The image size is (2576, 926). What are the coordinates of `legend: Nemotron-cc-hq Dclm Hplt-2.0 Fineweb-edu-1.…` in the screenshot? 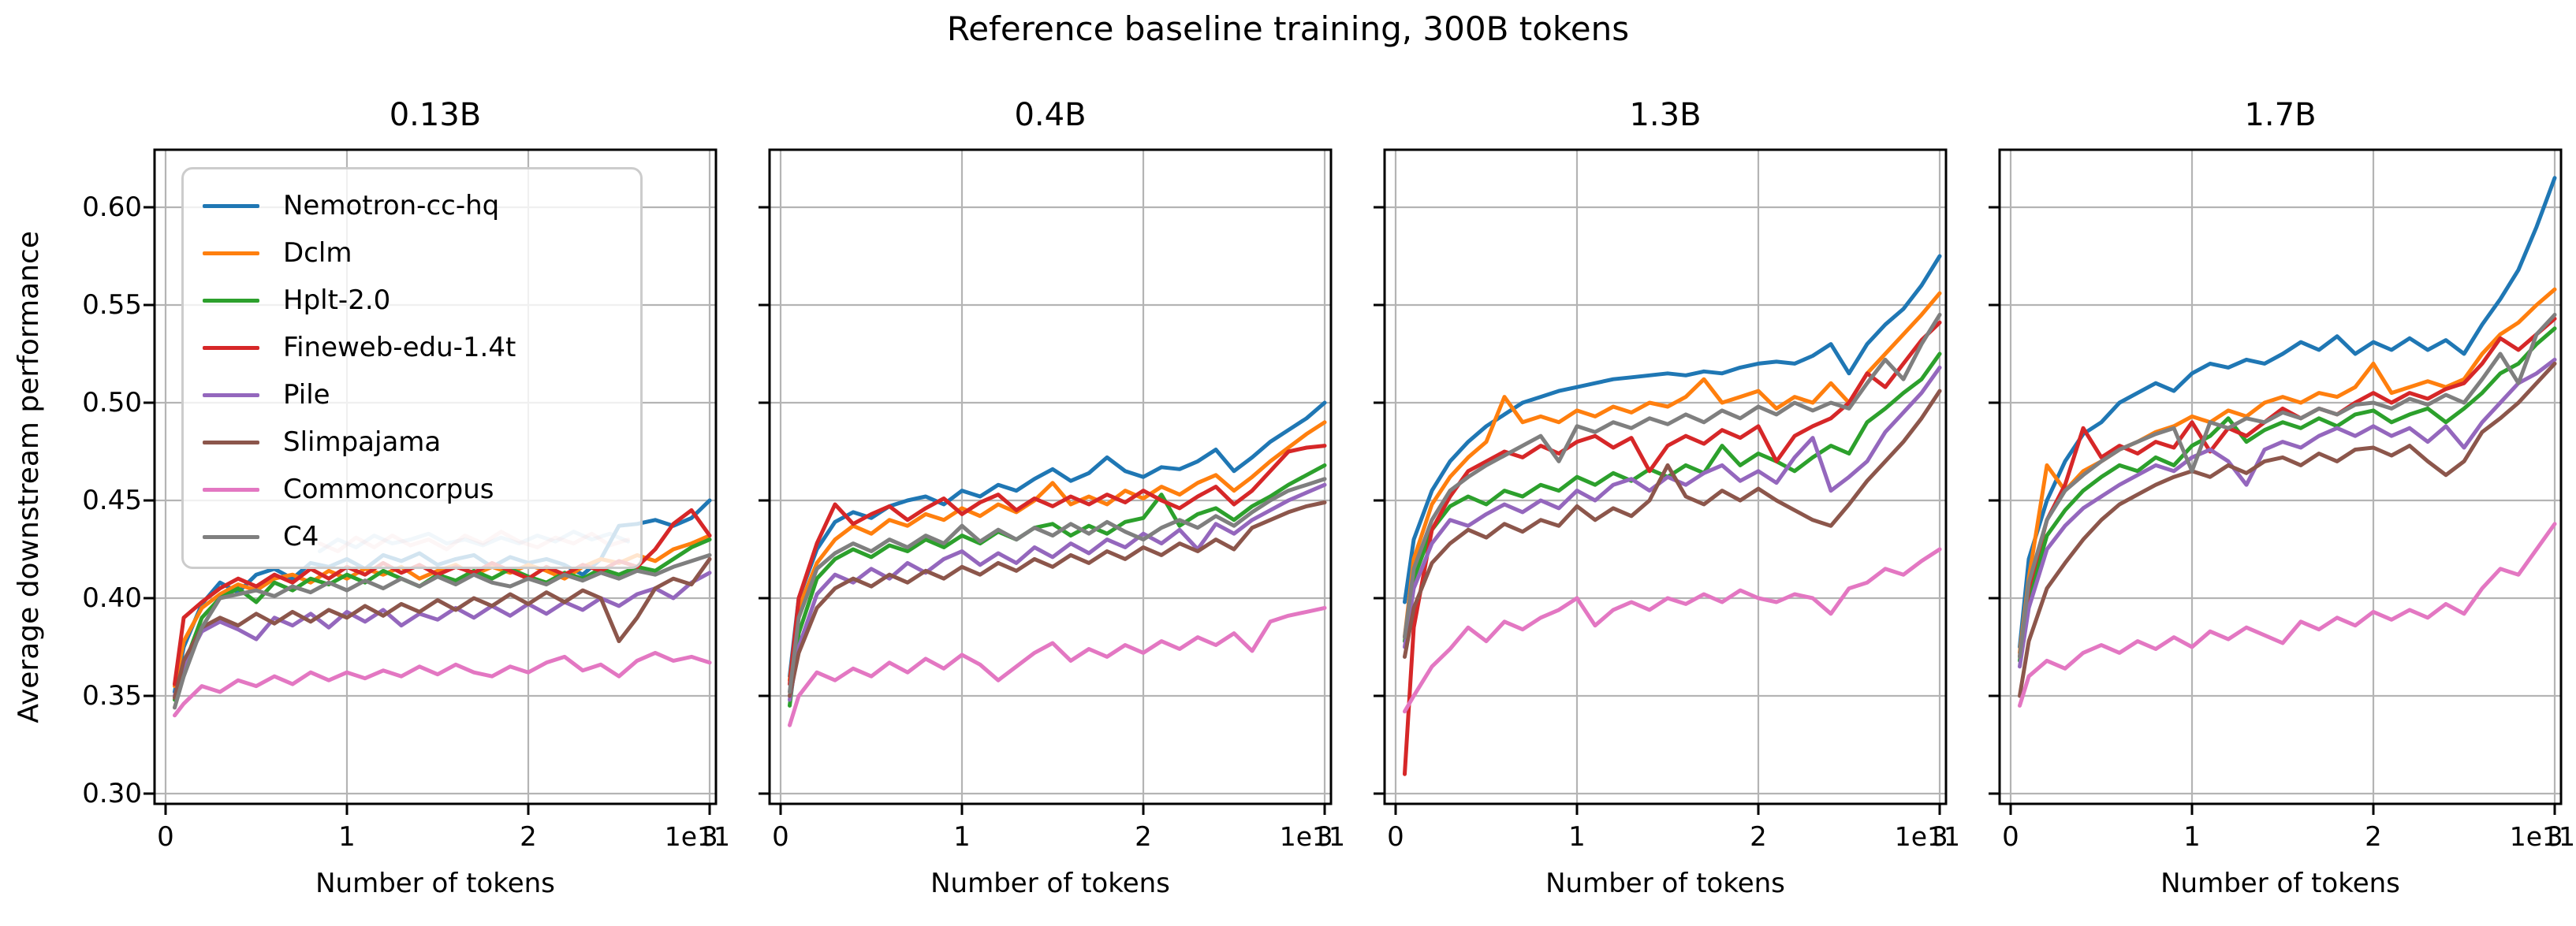 It's located at (412, 368).